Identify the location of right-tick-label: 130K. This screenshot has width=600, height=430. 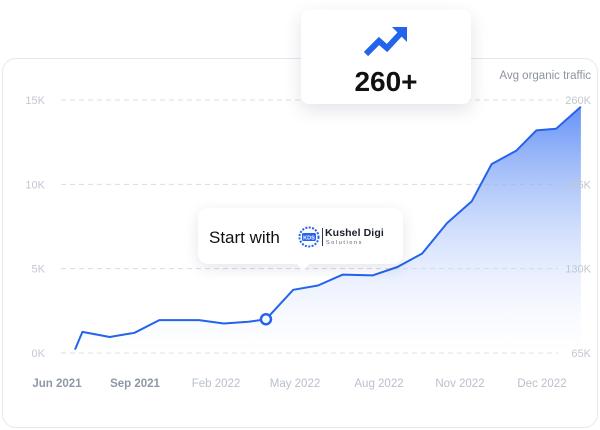
(578, 270).